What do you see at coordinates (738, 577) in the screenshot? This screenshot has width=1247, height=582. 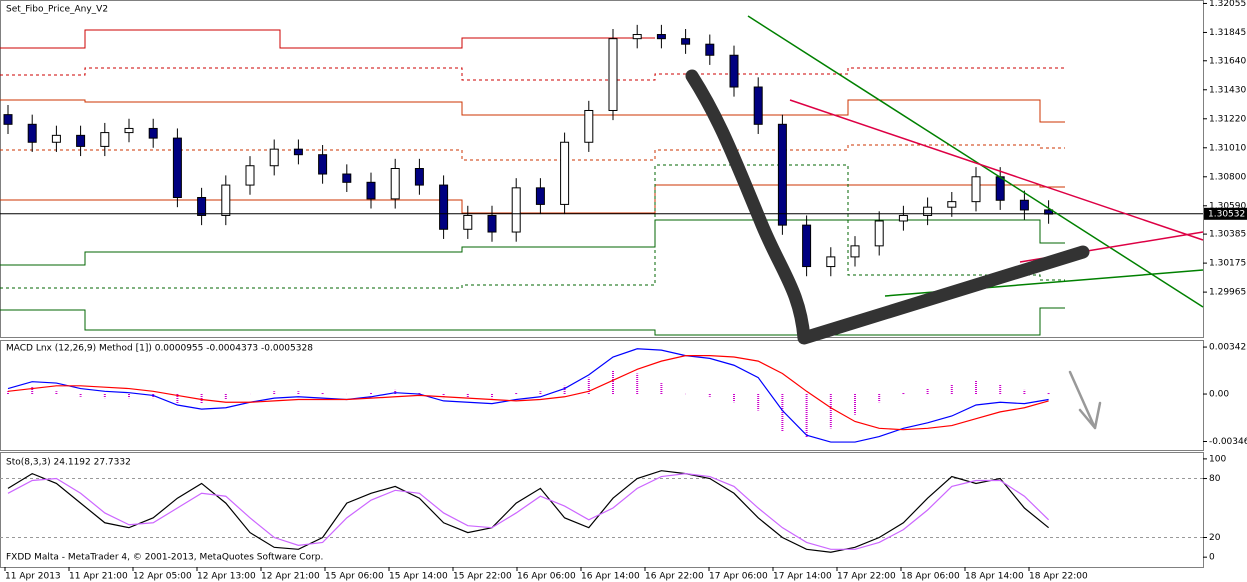 I see `x-tick-label: 17 Apr 06:00` at bounding box center [738, 577].